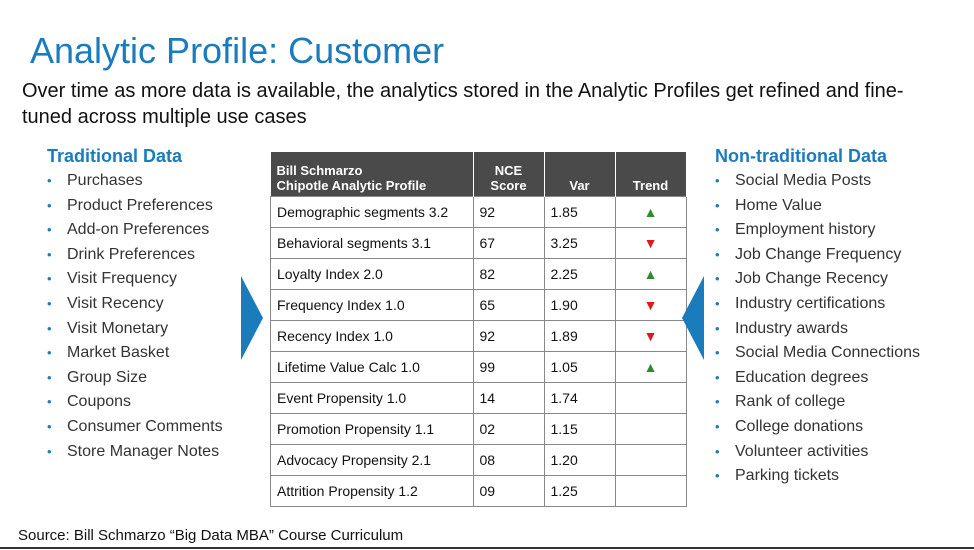 The image size is (974, 550). Describe the element at coordinates (805, 230) in the screenshot. I see `list-item-label: Employment history` at that location.